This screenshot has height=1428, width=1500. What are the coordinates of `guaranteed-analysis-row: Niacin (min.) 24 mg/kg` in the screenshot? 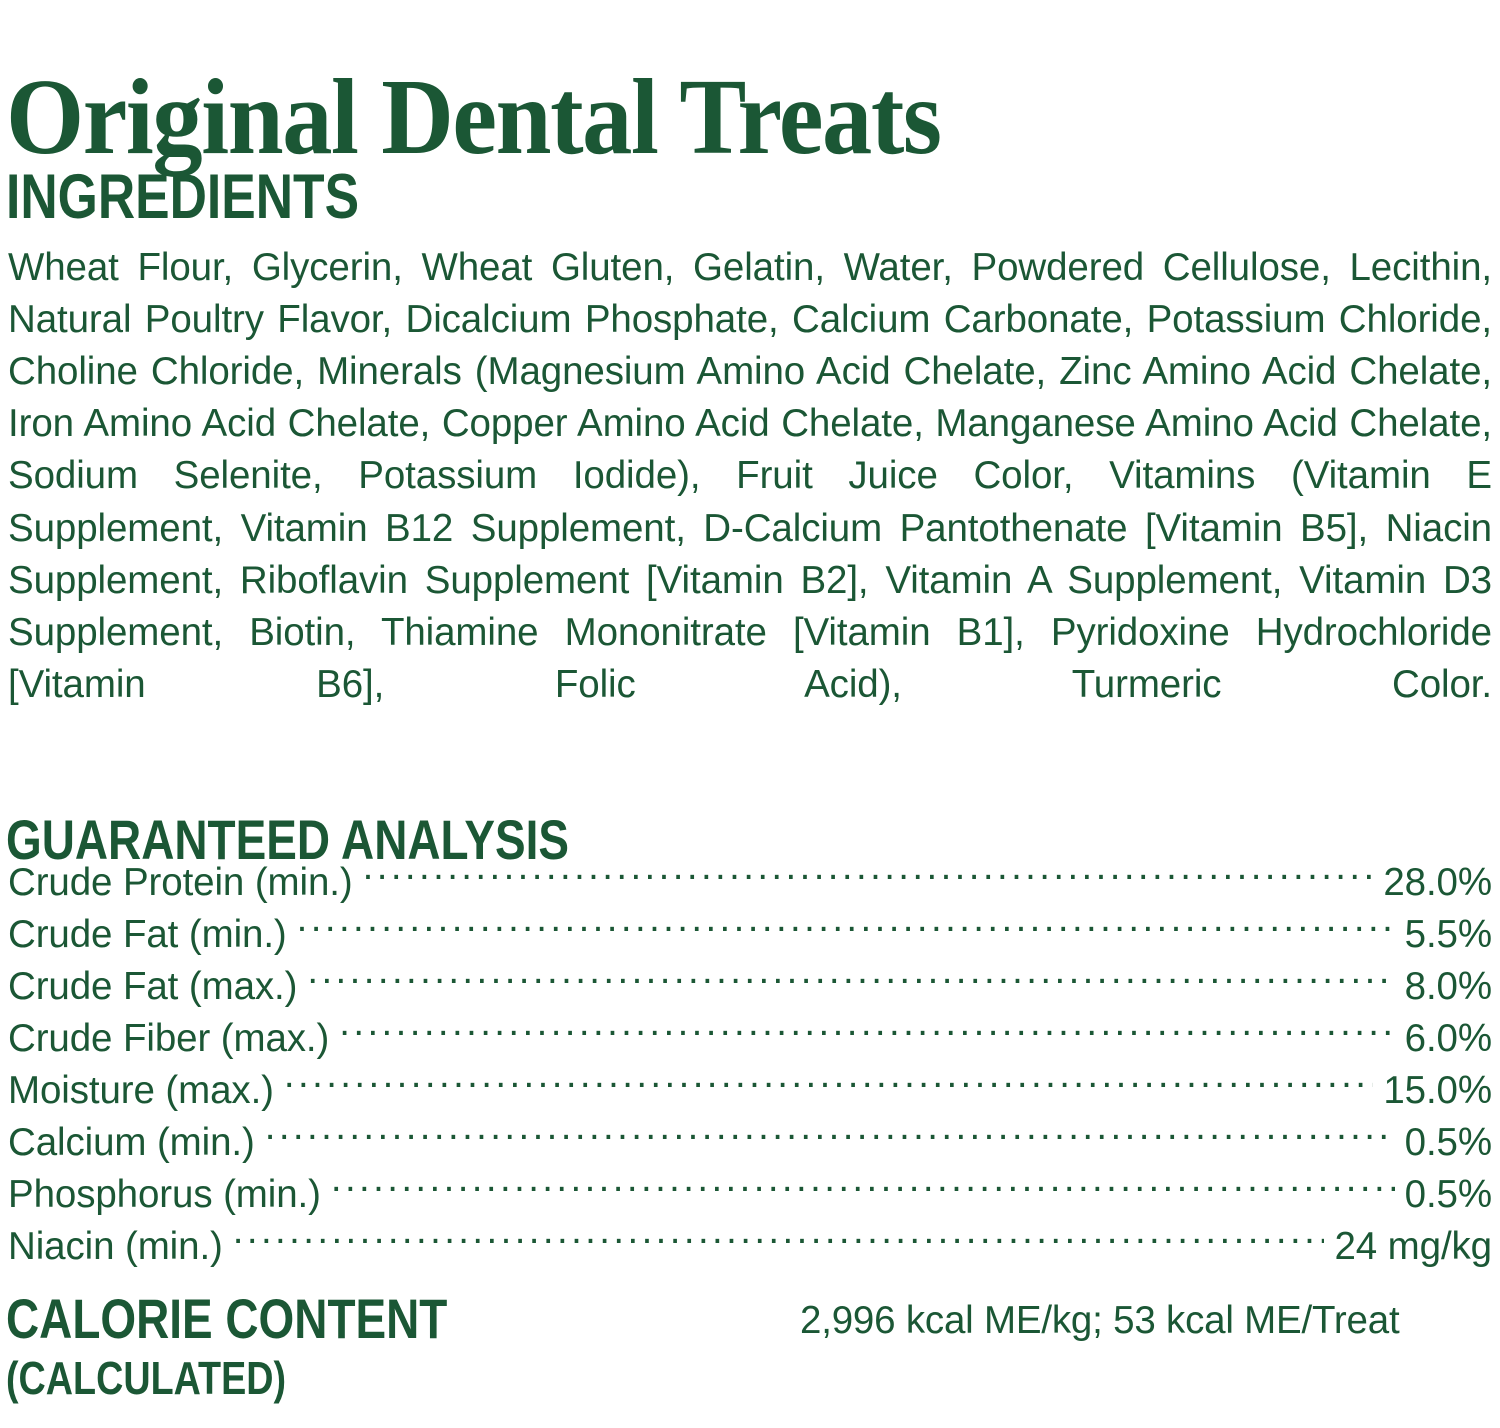 It's located at (750, 1238).